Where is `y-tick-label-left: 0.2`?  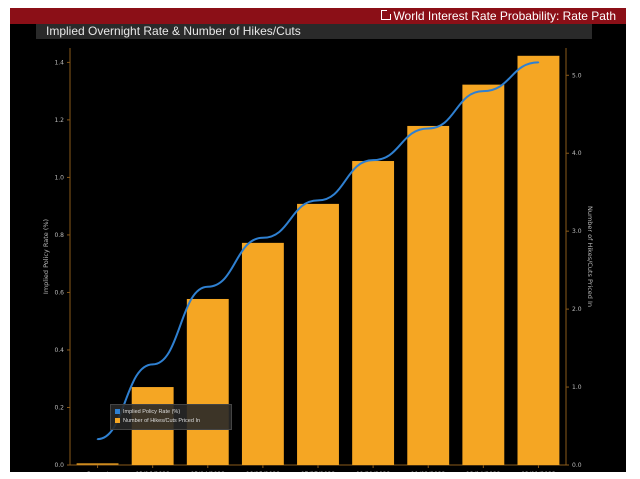 y-tick-label-left: 0.2 is located at coordinates (59, 407).